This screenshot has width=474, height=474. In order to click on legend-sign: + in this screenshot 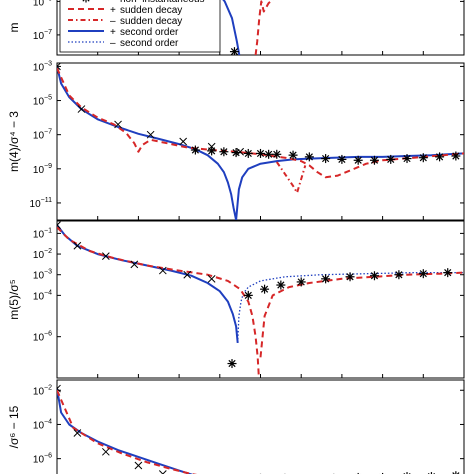, I will do `click(113, 32)`.